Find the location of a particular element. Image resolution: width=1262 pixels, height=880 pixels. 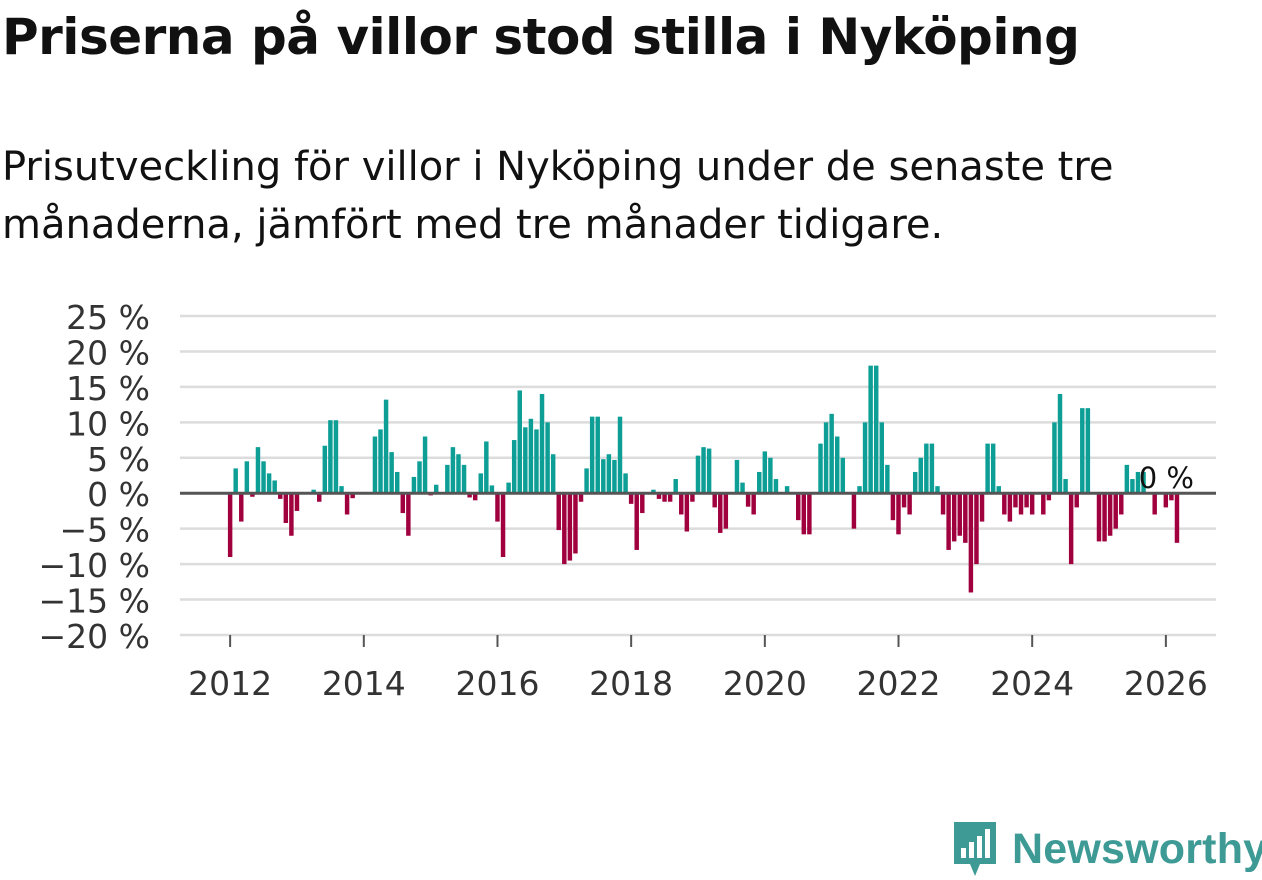

y-tick-label: 10 % is located at coordinates (108, 423).